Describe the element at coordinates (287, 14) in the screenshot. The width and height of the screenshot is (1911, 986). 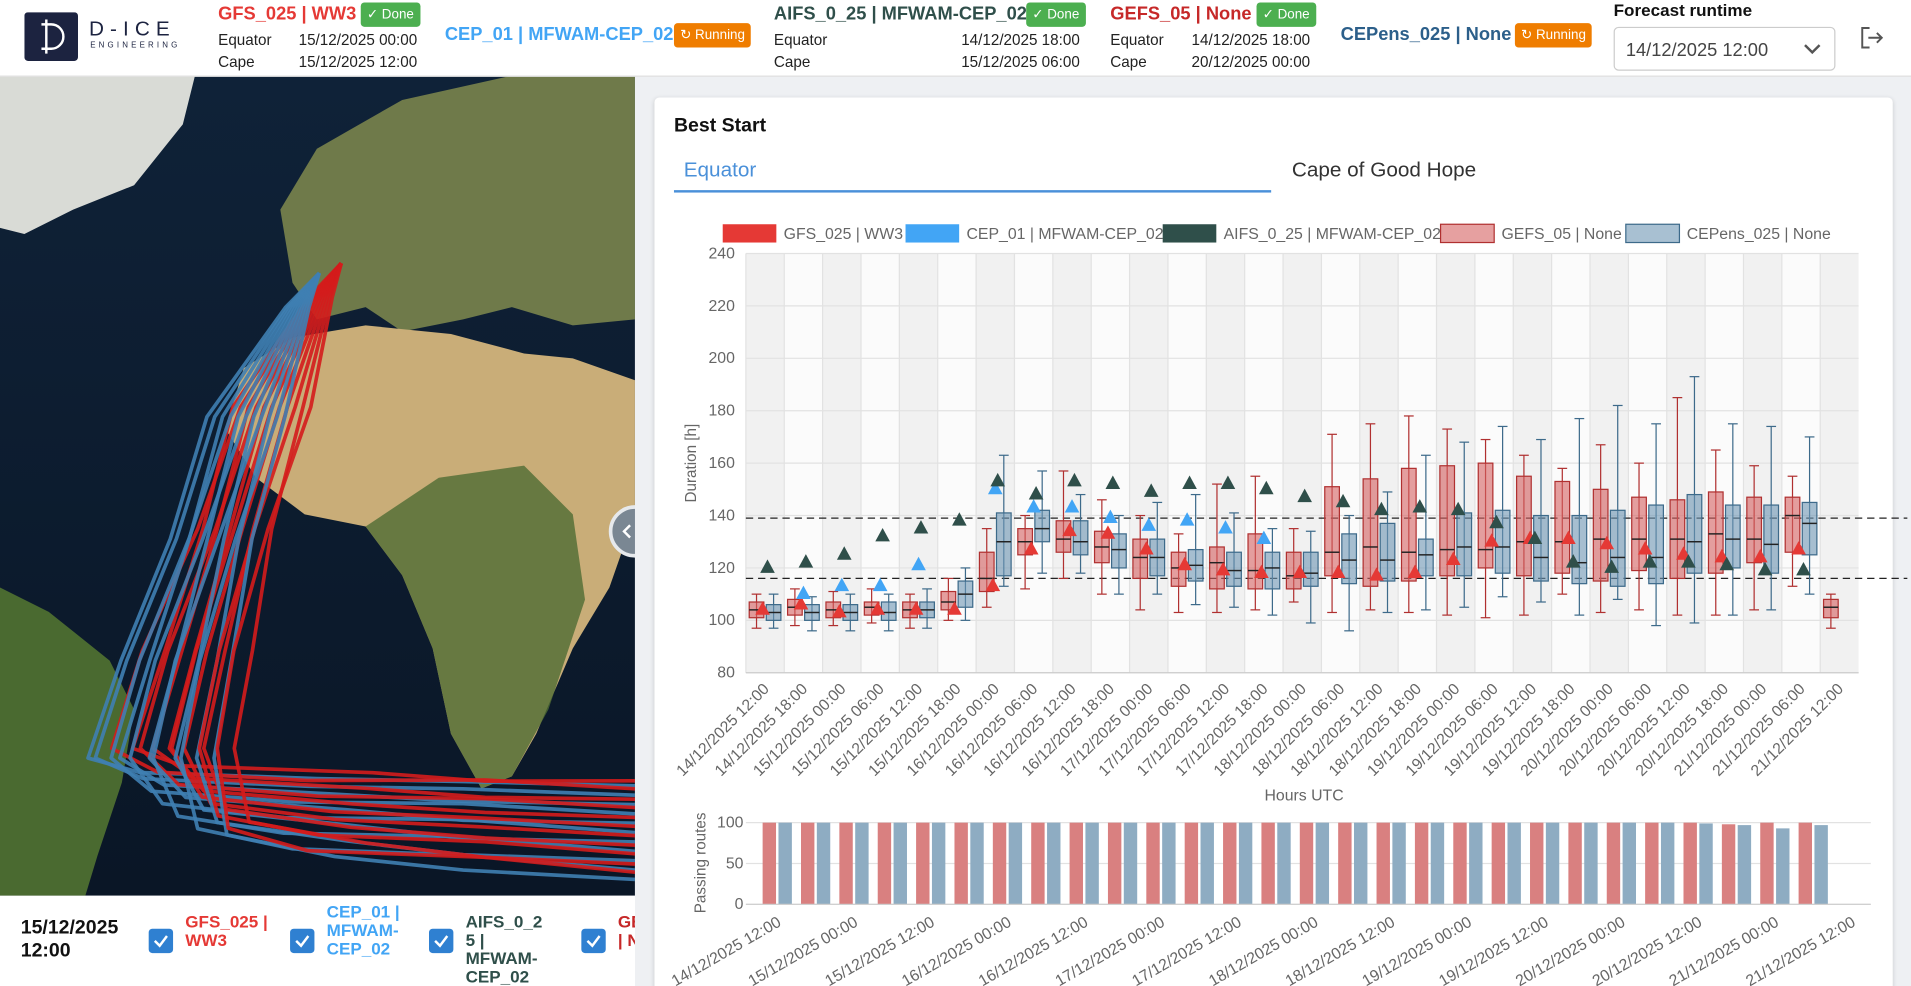
I see `model-name: GFS_025 | WW3` at that location.